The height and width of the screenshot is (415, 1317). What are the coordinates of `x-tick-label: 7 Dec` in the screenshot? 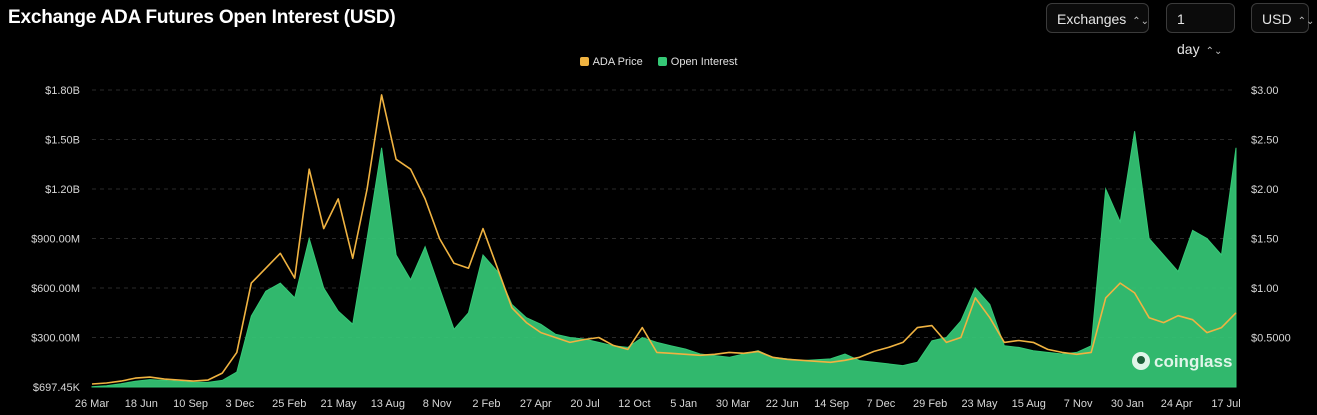 It's located at (880, 404).